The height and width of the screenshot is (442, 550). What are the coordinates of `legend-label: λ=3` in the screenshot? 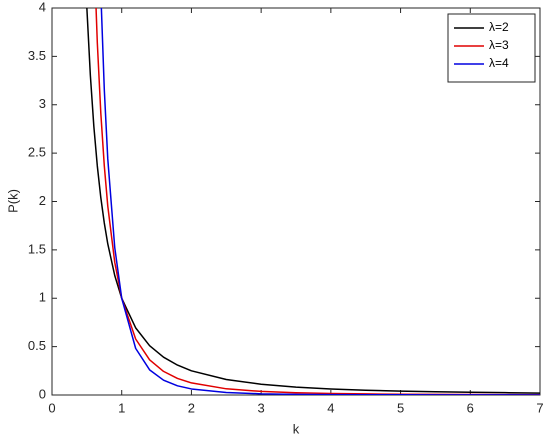 It's located at (499, 45).